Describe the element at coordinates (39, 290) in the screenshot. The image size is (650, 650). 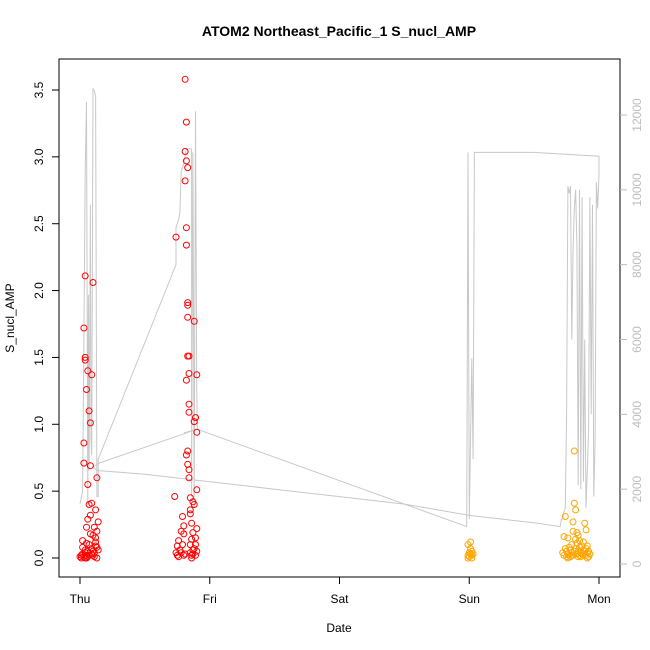
I see `y-tick-label: 2.0` at that location.